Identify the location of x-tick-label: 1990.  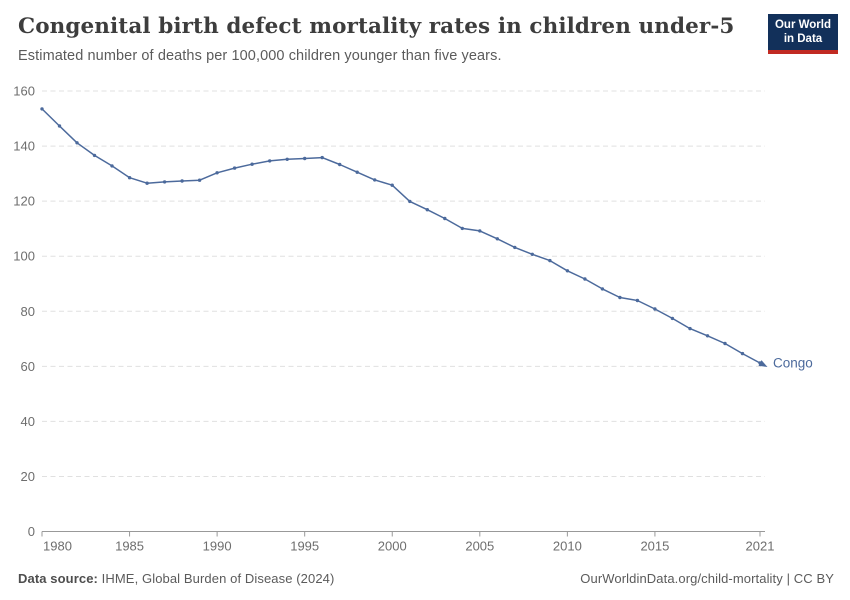
(217, 546).